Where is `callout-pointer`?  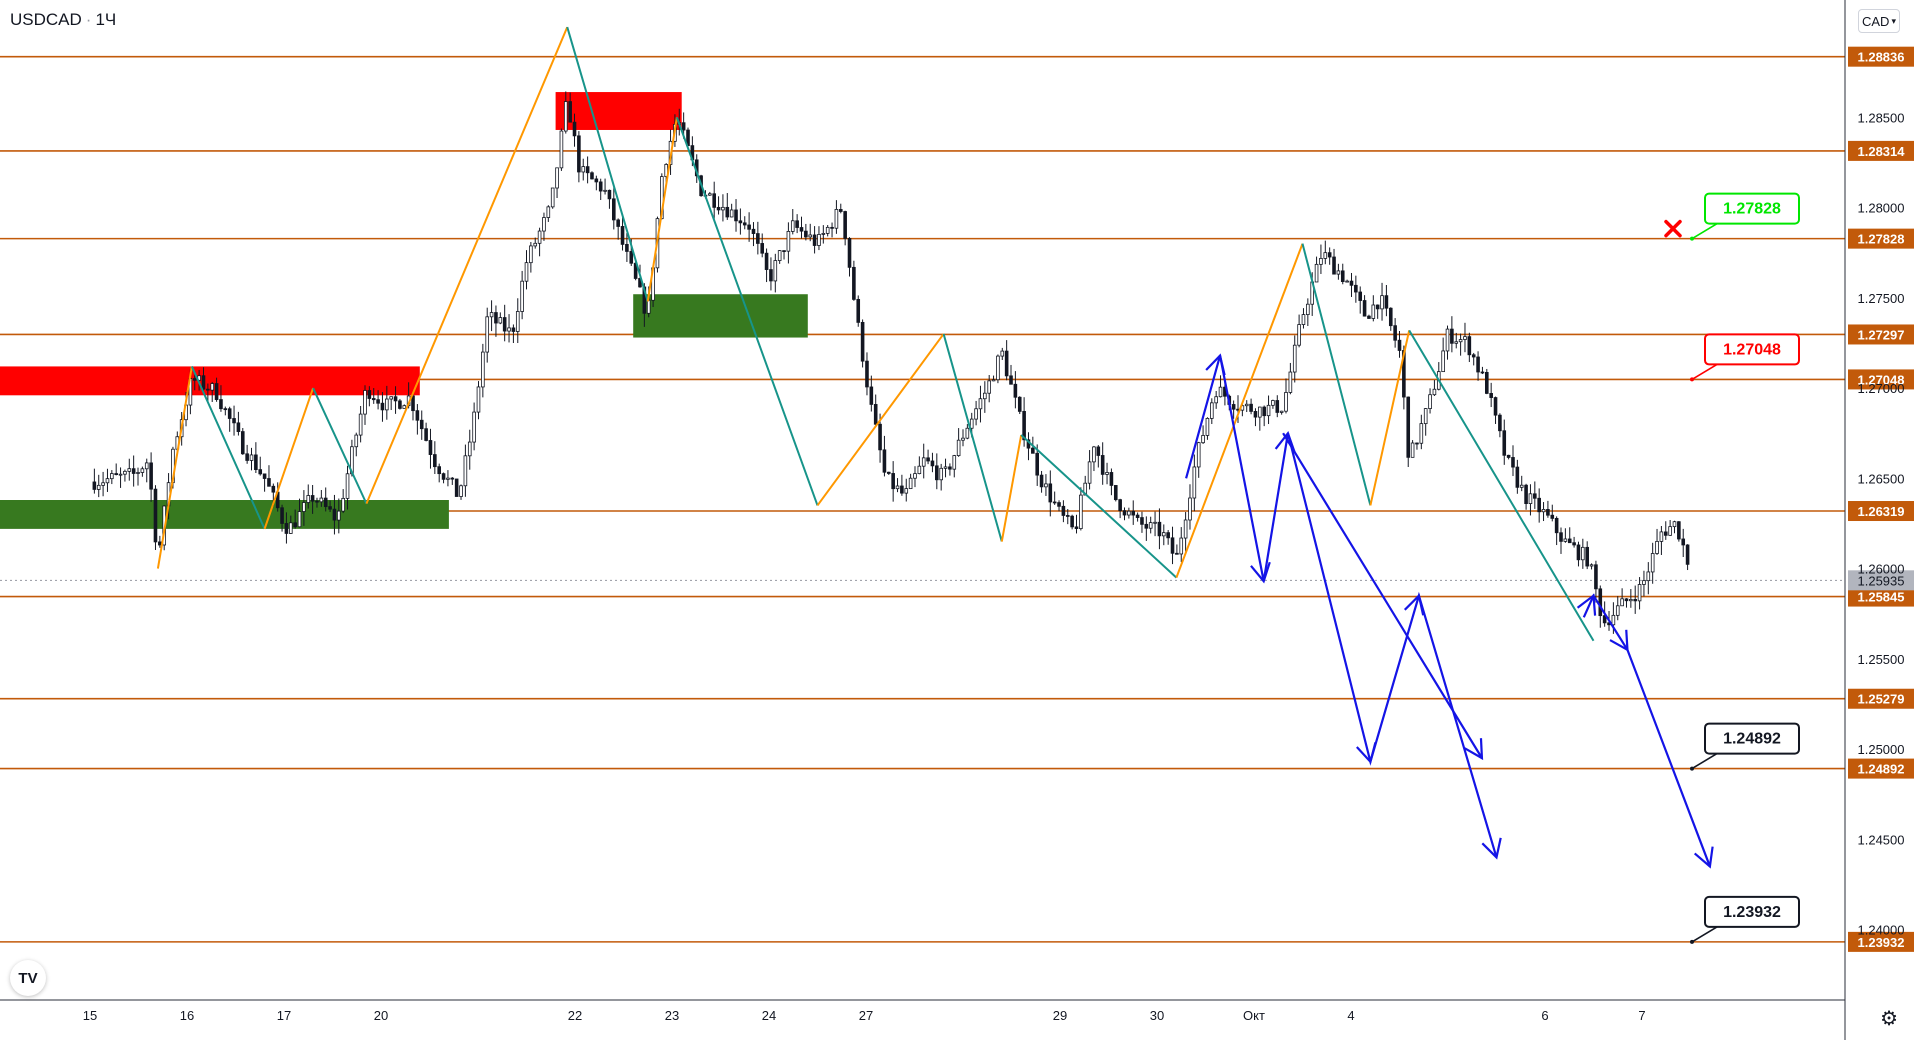 callout-pointer is located at coordinates (1704, 231).